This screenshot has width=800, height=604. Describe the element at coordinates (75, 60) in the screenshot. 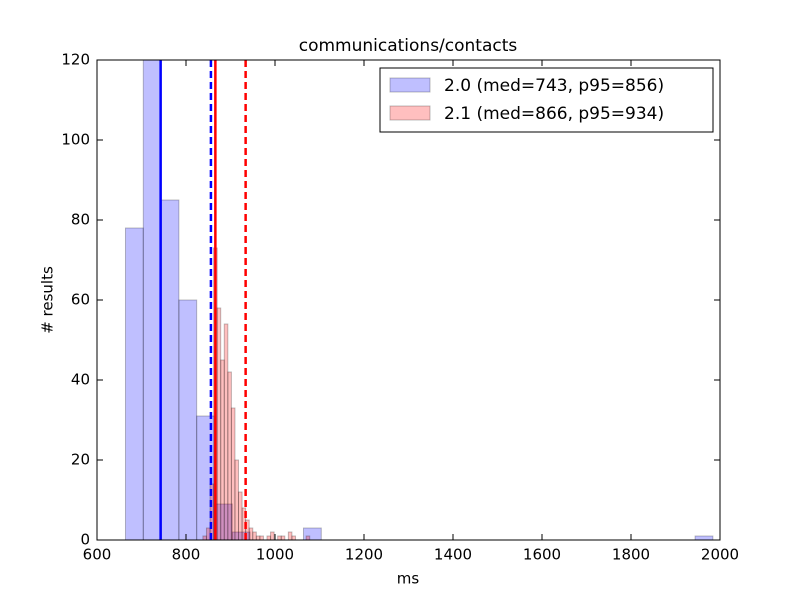

I see `y-tick-label: 120` at that location.